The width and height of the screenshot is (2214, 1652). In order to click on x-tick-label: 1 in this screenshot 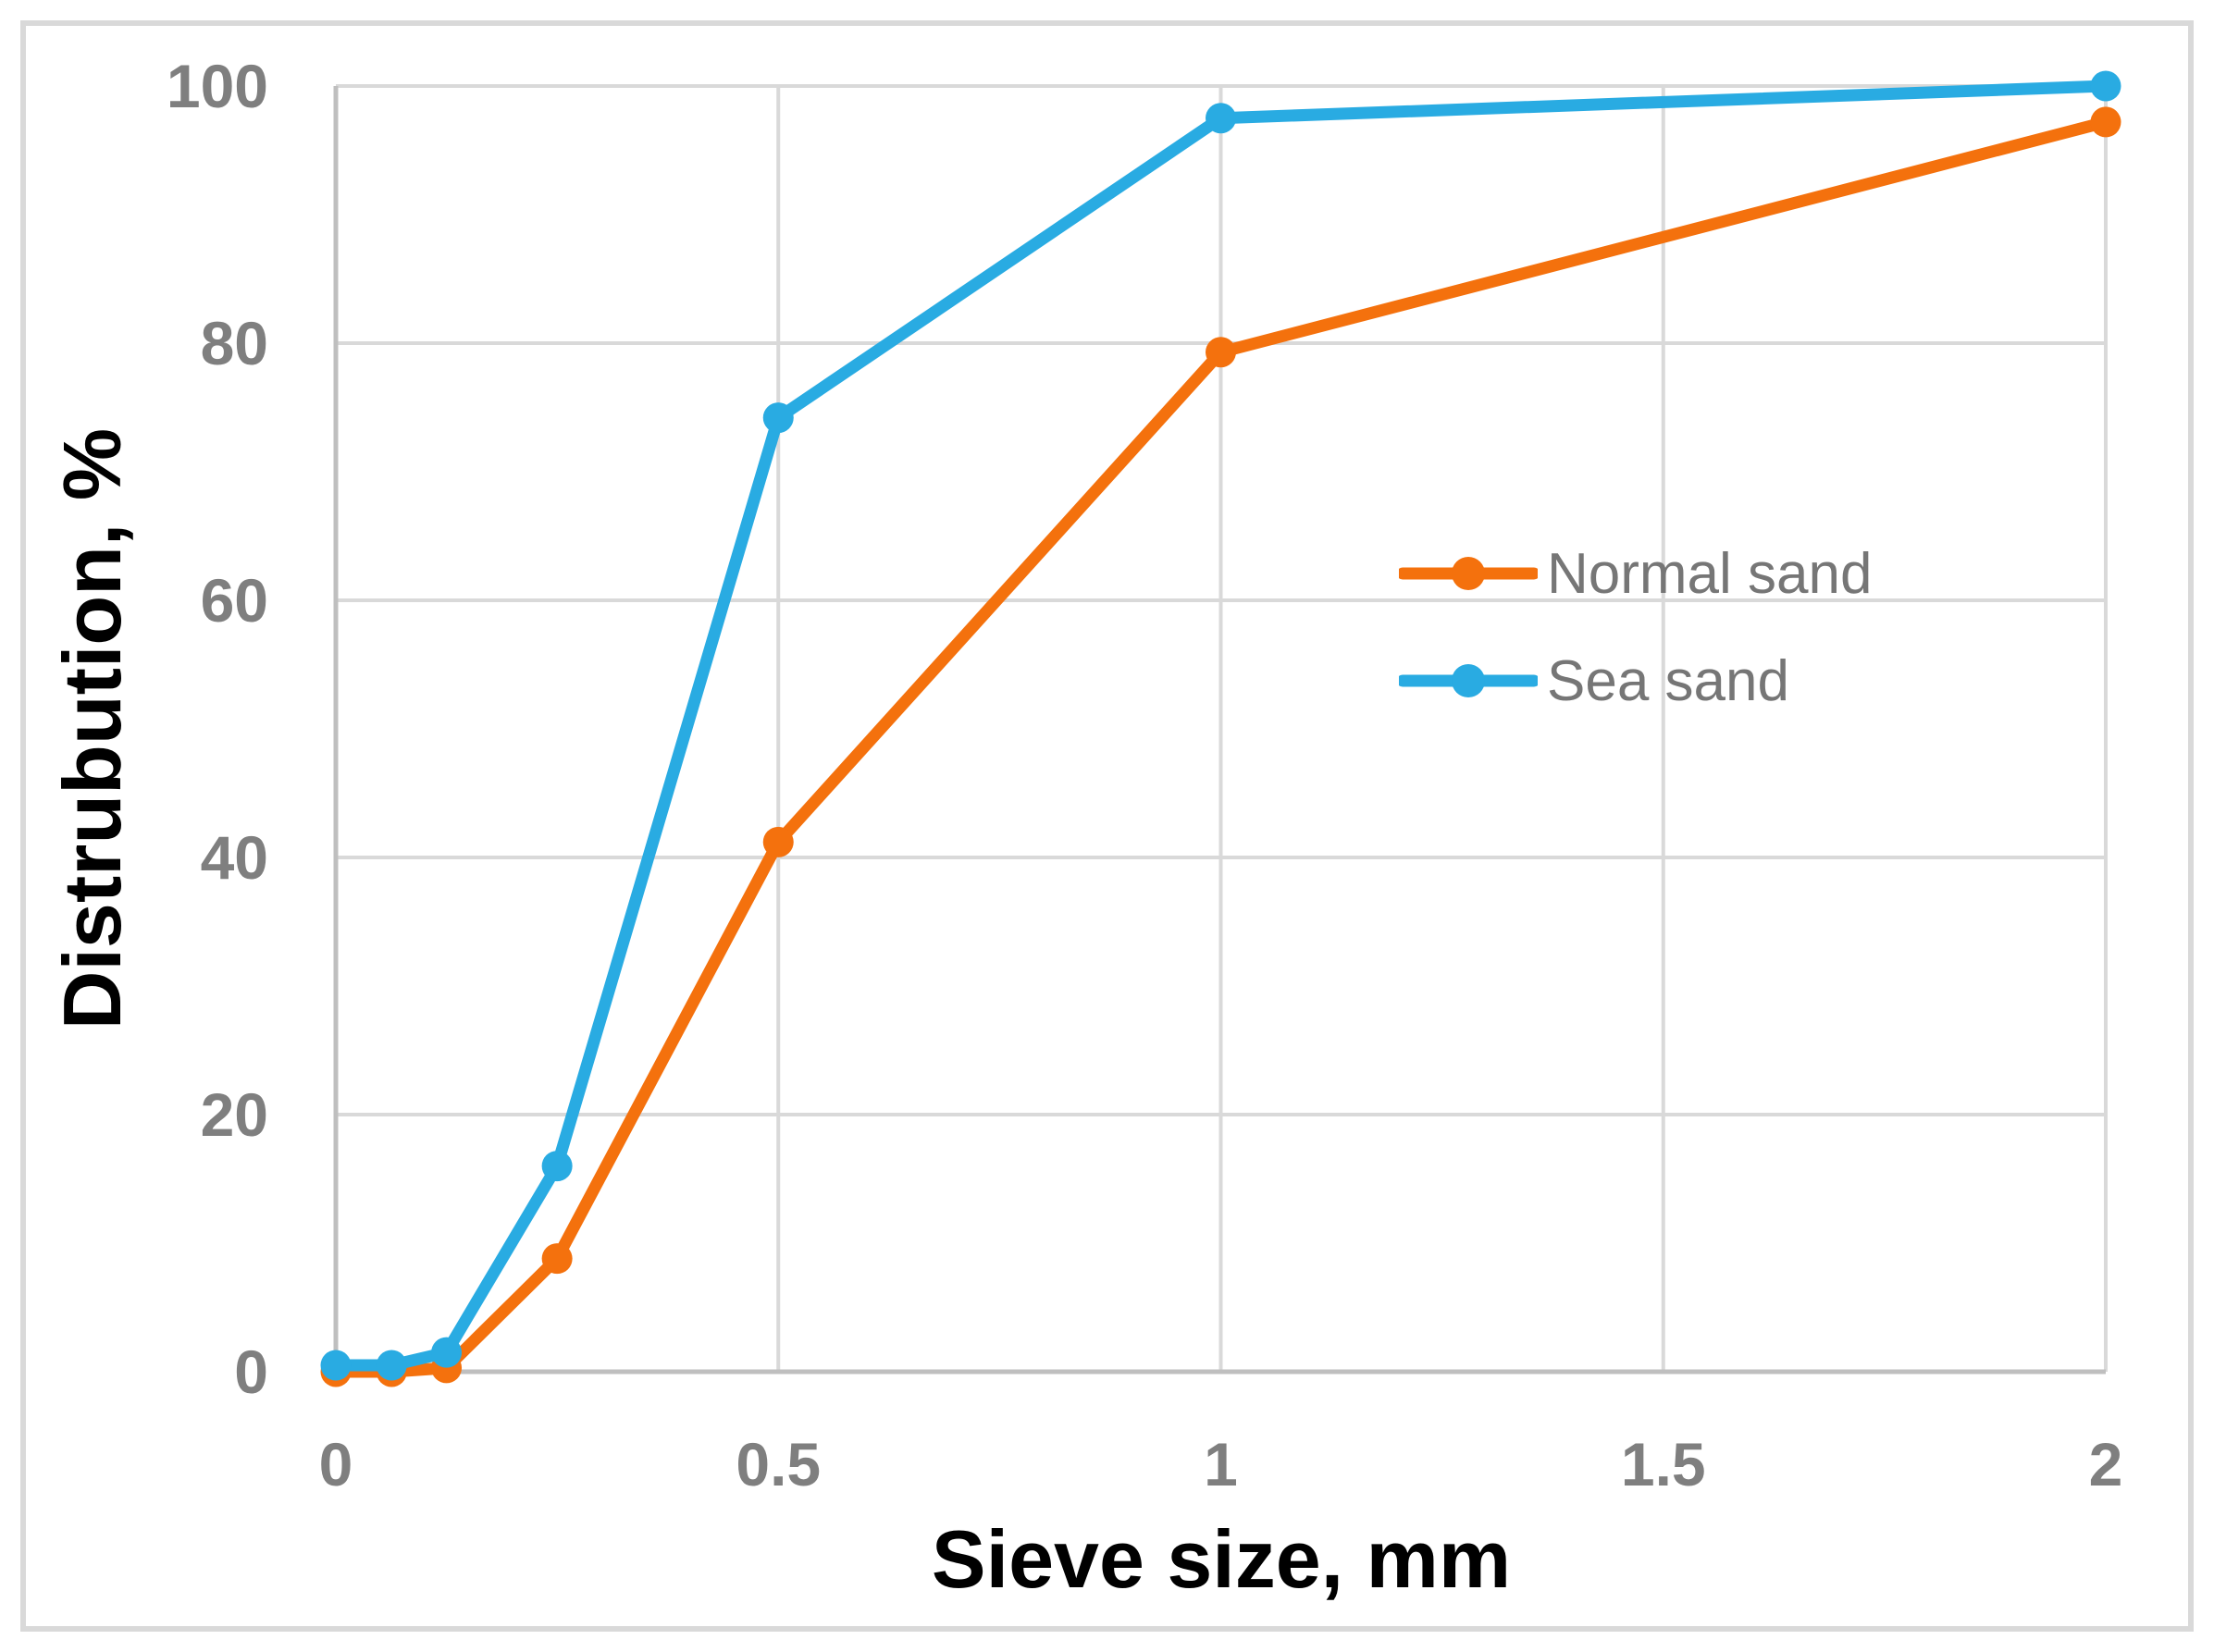, I will do `click(1221, 1464)`.